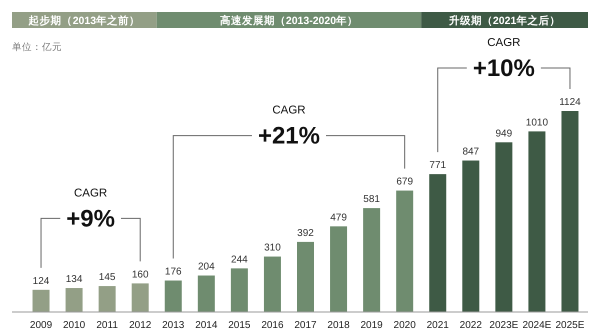 The height and width of the screenshot is (336, 600). I want to click on x-tick-label: 2018, so click(338, 325).